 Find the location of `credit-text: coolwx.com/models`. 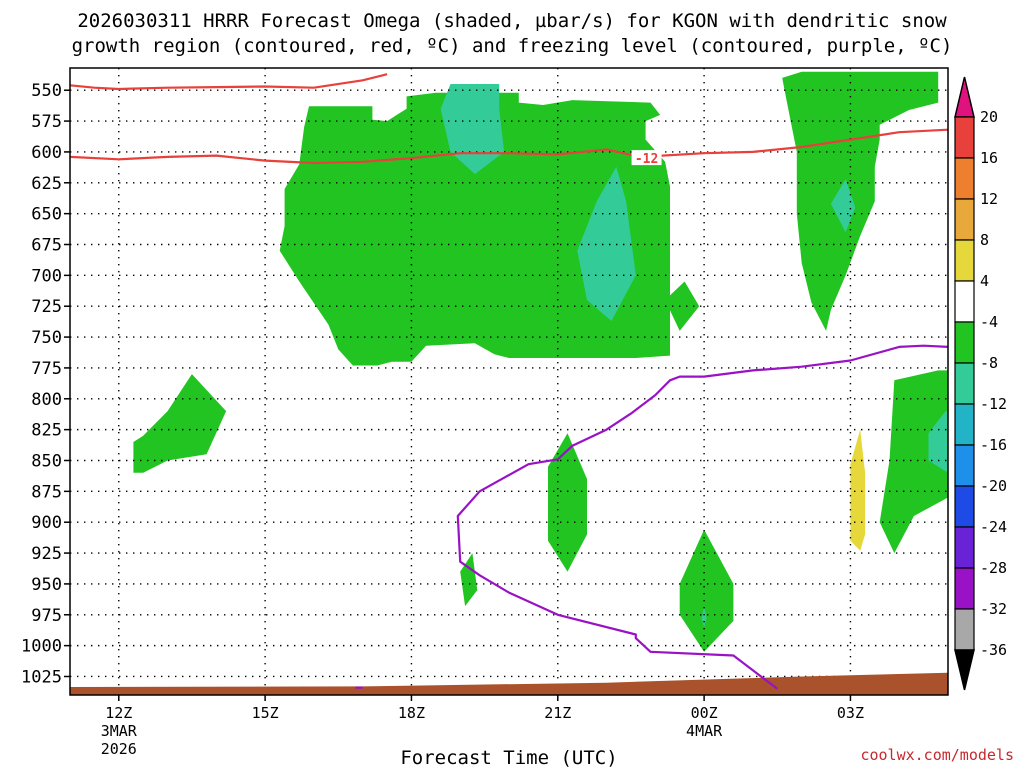

credit-text: coolwx.com/models is located at coordinates (937, 755).